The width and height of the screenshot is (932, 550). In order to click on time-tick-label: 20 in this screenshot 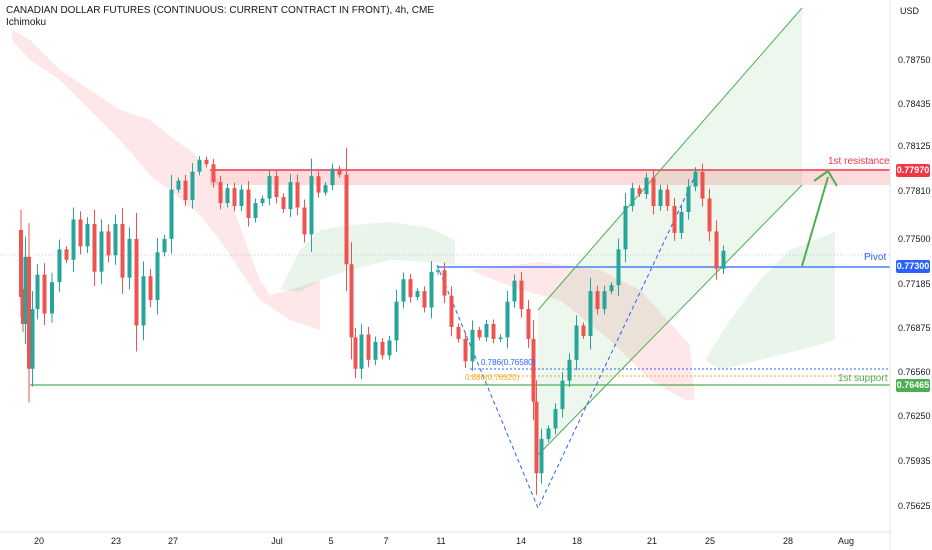, I will do `click(39, 541)`.